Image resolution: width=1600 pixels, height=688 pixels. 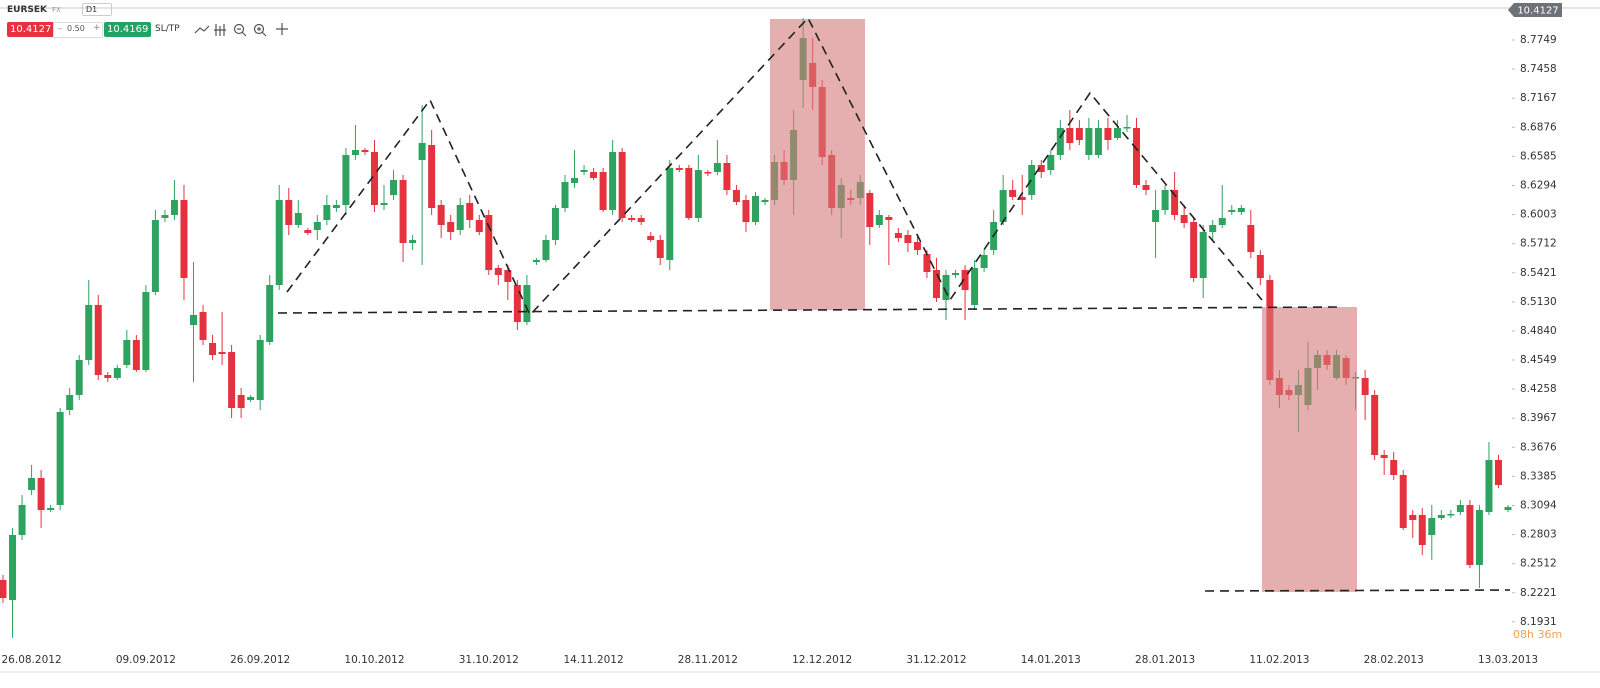 I want to click on spread: 0.50, so click(x=76, y=28).